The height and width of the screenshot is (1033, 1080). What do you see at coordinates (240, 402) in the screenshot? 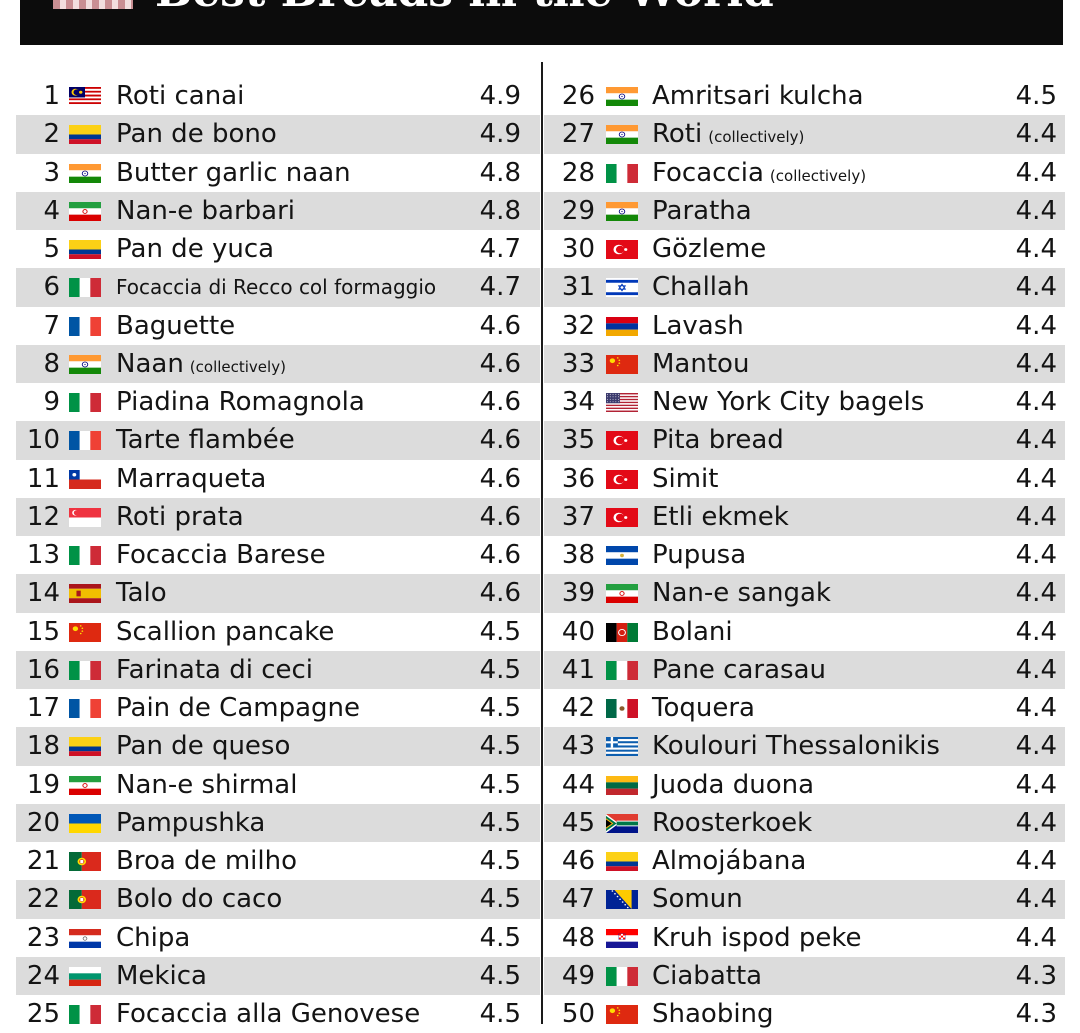
I see `bread-name-text: Piadina Romagnola` at bounding box center [240, 402].